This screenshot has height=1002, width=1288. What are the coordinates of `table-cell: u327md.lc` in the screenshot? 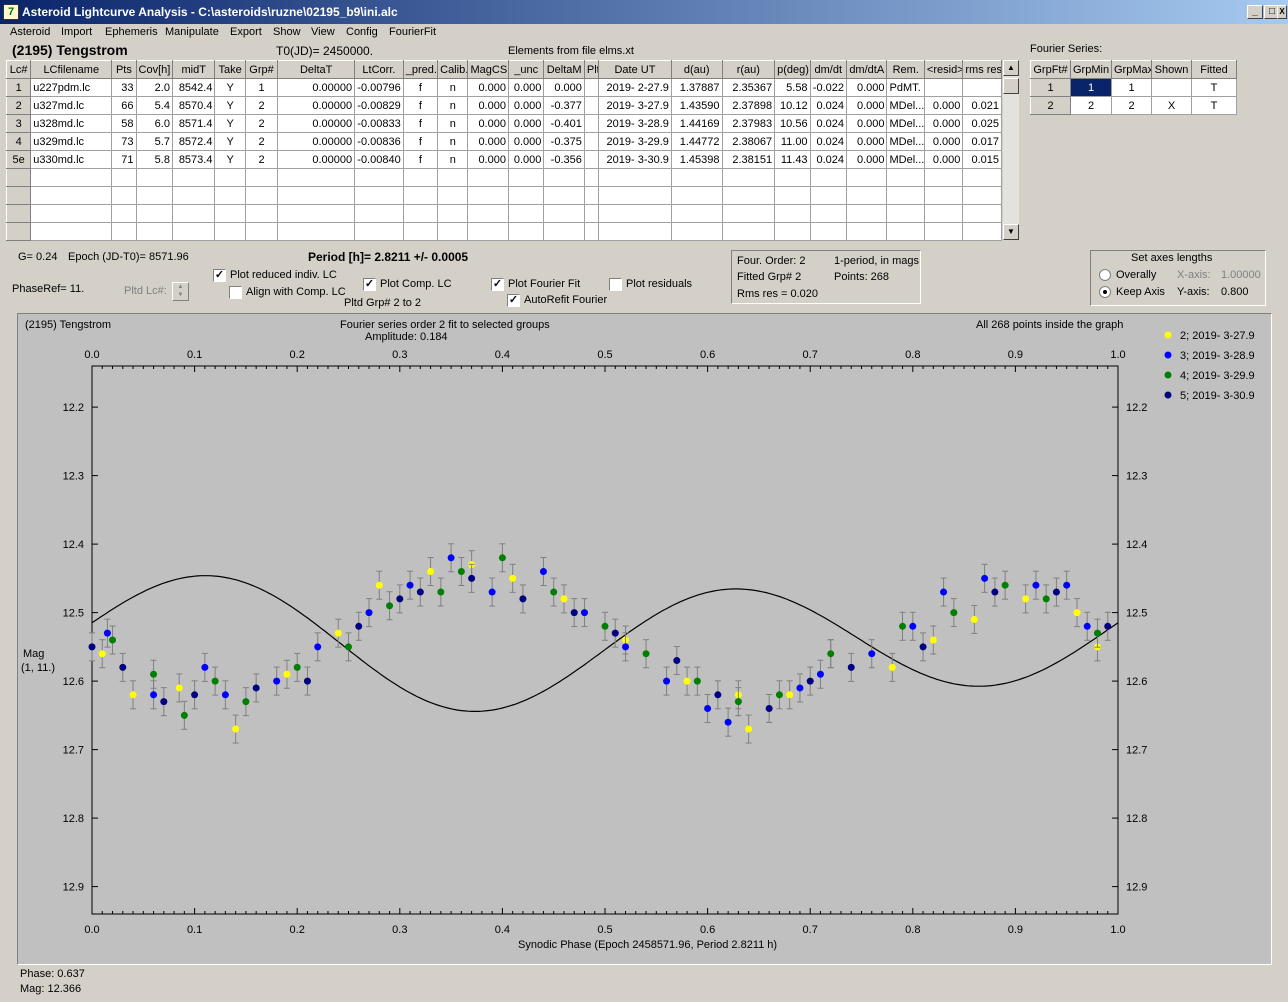 It's located at (71, 105).